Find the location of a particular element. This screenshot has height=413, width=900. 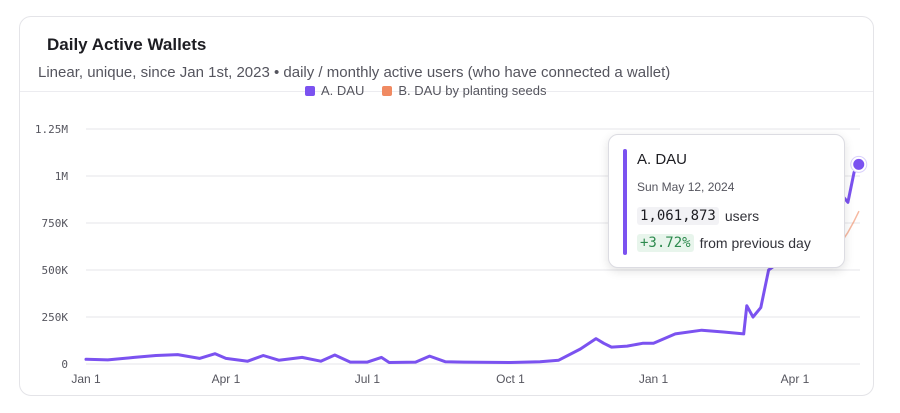

legend-swatch-series-a is located at coordinates (310, 90).